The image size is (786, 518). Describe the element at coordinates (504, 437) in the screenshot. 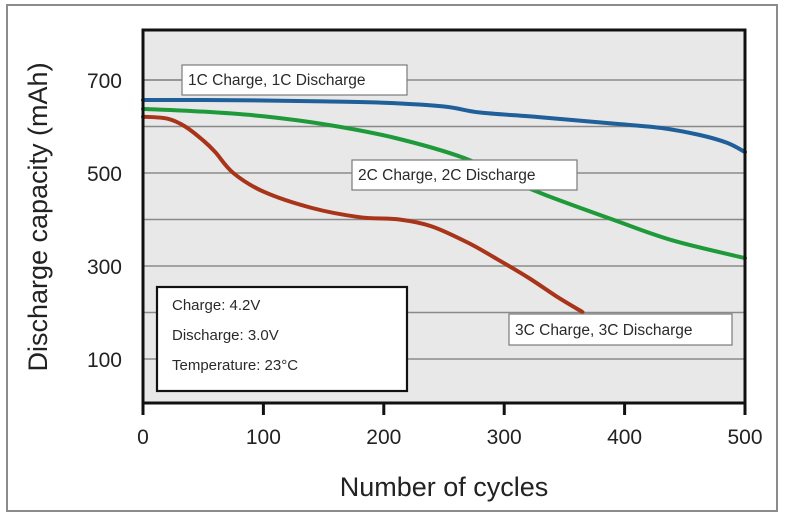

I see `x-tick-label-300: 300` at that location.